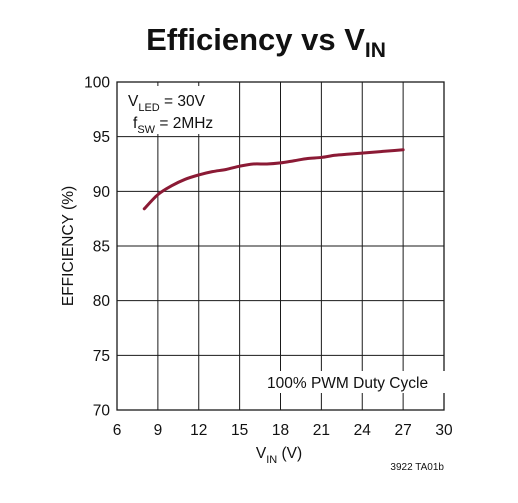 The width and height of the screenshot is (518, 503). I want to click on x-tick-label: 9, so click(158, 430).